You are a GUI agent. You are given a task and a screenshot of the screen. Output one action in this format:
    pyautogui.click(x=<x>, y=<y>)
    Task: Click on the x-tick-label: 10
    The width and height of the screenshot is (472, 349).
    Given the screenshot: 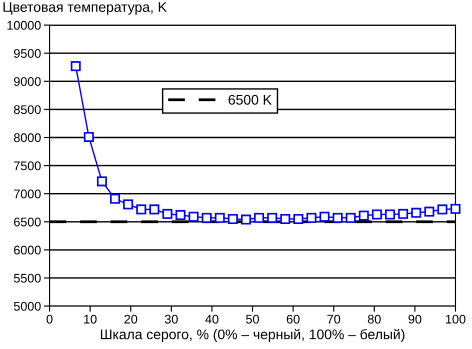 What is the action you would take?
    pyautogui.click(x=90, y=319)
    